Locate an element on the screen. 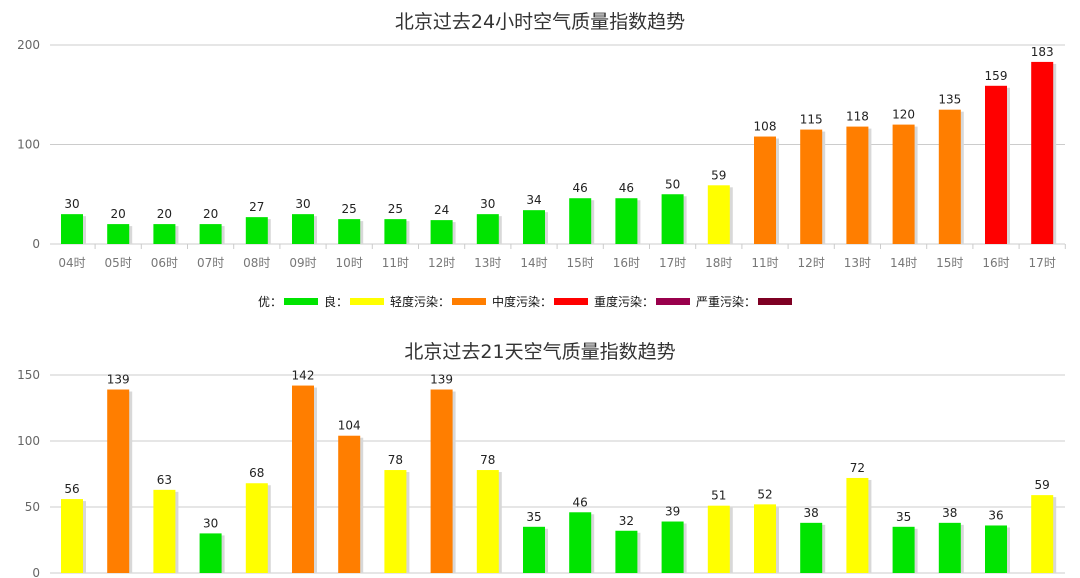 The height and width of the screenshot is (578, 1080). data-label: 56 is located at coordinates (71, 489).